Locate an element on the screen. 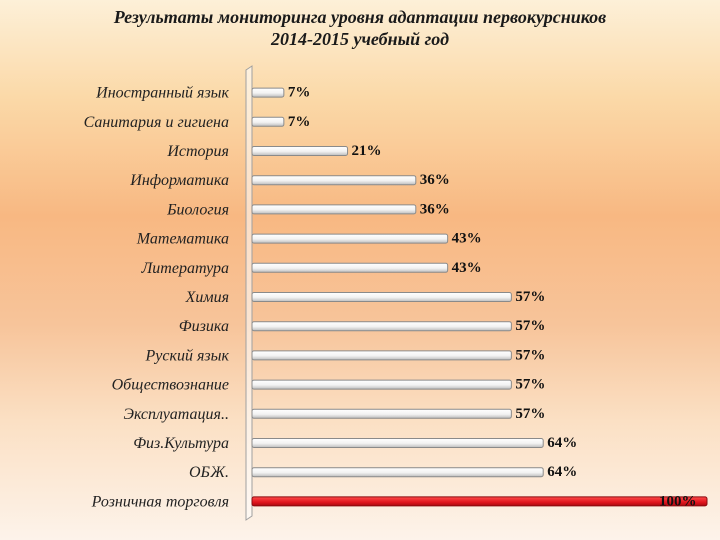 The image size is (720, 540). category-label-2: История is located at coordinates (197, 151).